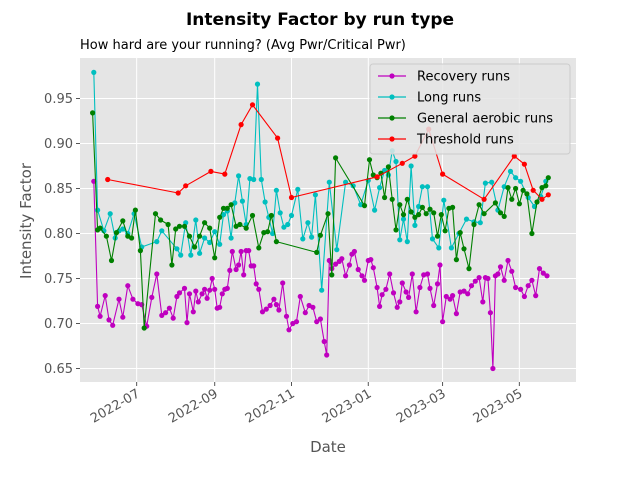 This screenshot has height=480, width=640. Describe the element at coordinates (449, 98) in the screenshot. I see `legend-label-long-runs: Long runs` at that location.